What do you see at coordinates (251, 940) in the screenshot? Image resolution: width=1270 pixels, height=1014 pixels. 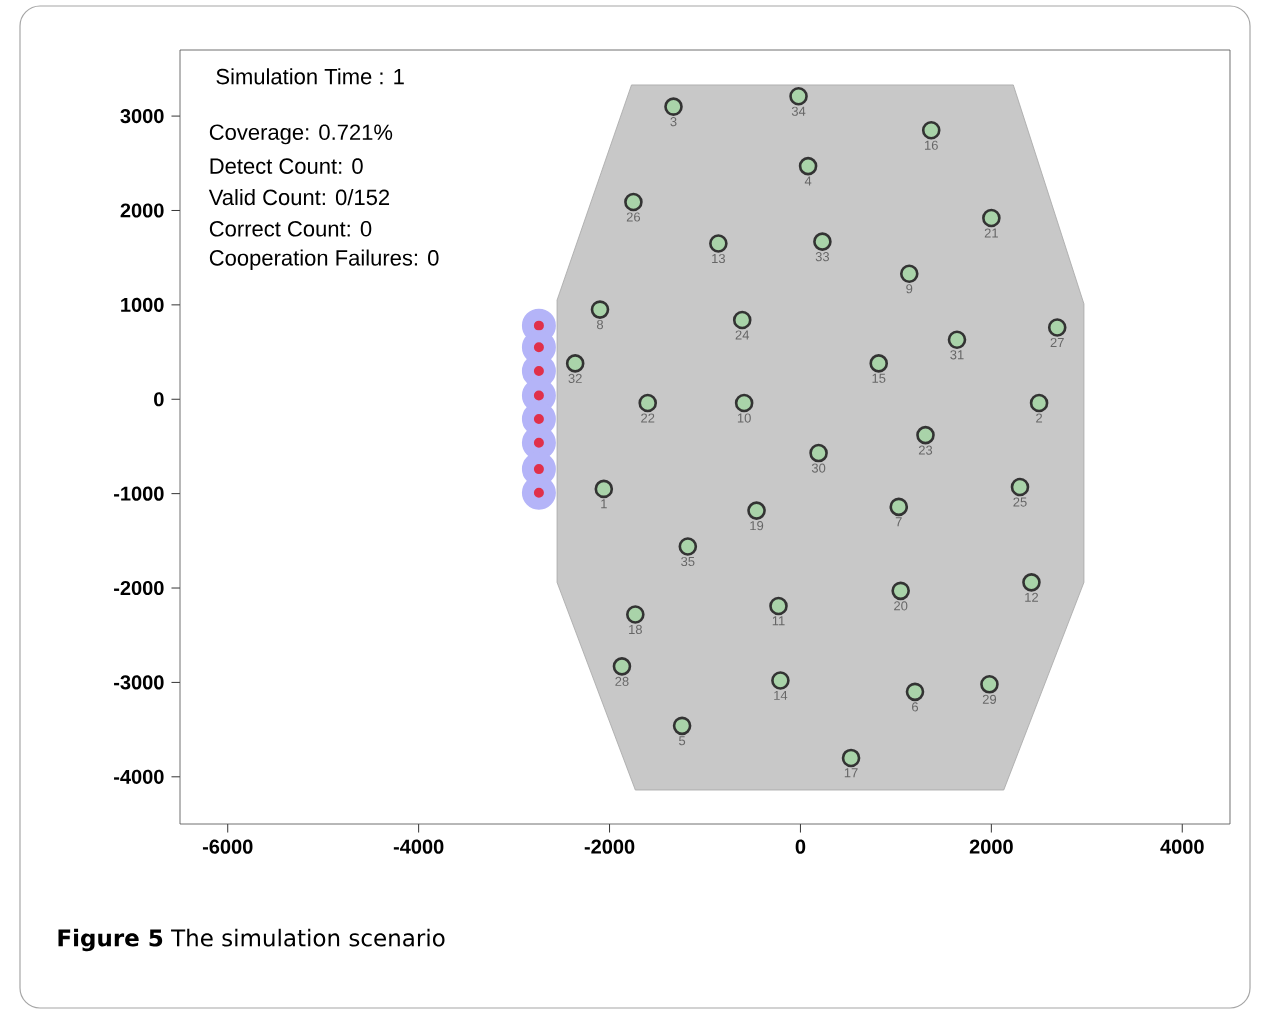 I see `text: Figure 5 The simulation scenario` at bounding box center [251, 940].